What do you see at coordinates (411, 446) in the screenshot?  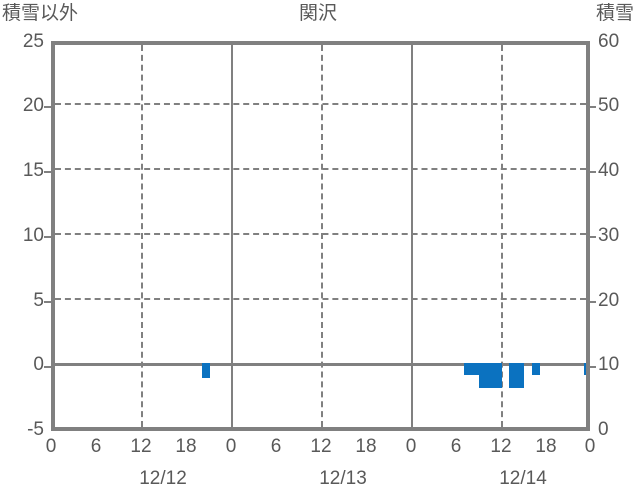 I see `x-axis-tick-48: 0` at bounding box center [411, 446].